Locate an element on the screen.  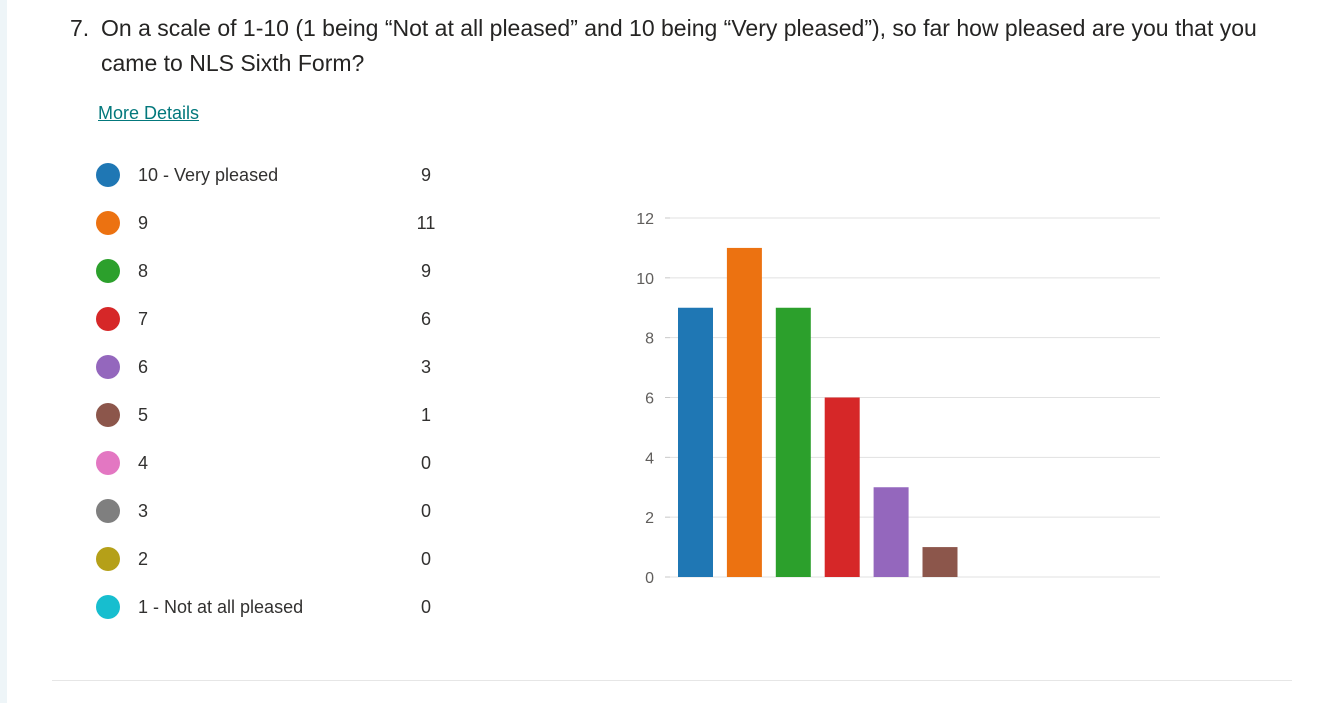
legend-label: 10 - Very pleased is located at coordinates (208, 175).